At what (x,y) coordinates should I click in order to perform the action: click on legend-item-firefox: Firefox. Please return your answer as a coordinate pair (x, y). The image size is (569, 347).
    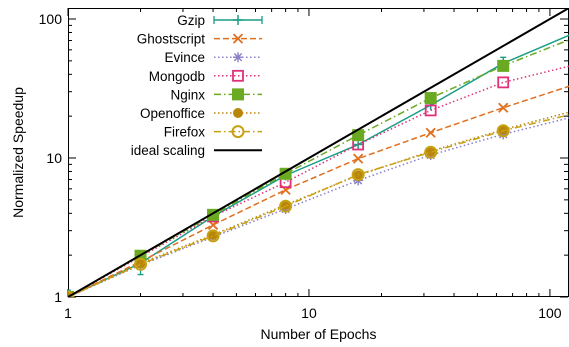
    Looking at the image, I should click on (213, 132).